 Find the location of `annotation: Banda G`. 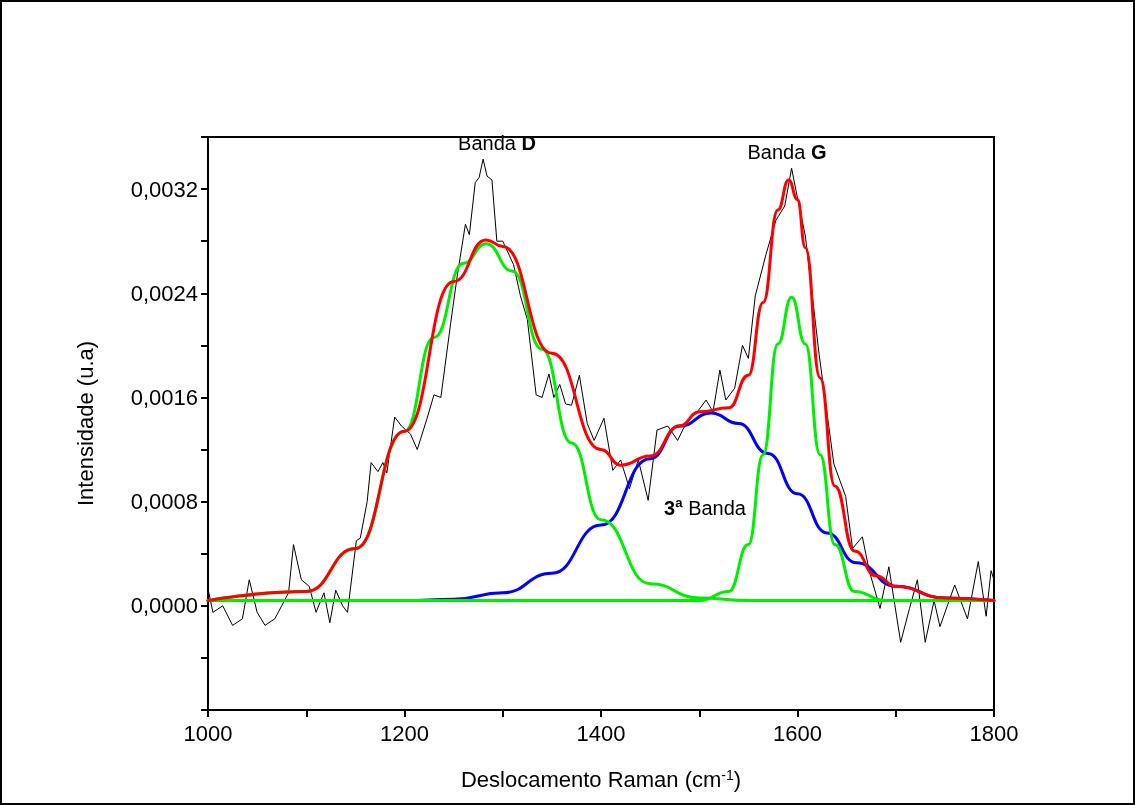

annotation: Banda G is located at coordinates (787, 152).